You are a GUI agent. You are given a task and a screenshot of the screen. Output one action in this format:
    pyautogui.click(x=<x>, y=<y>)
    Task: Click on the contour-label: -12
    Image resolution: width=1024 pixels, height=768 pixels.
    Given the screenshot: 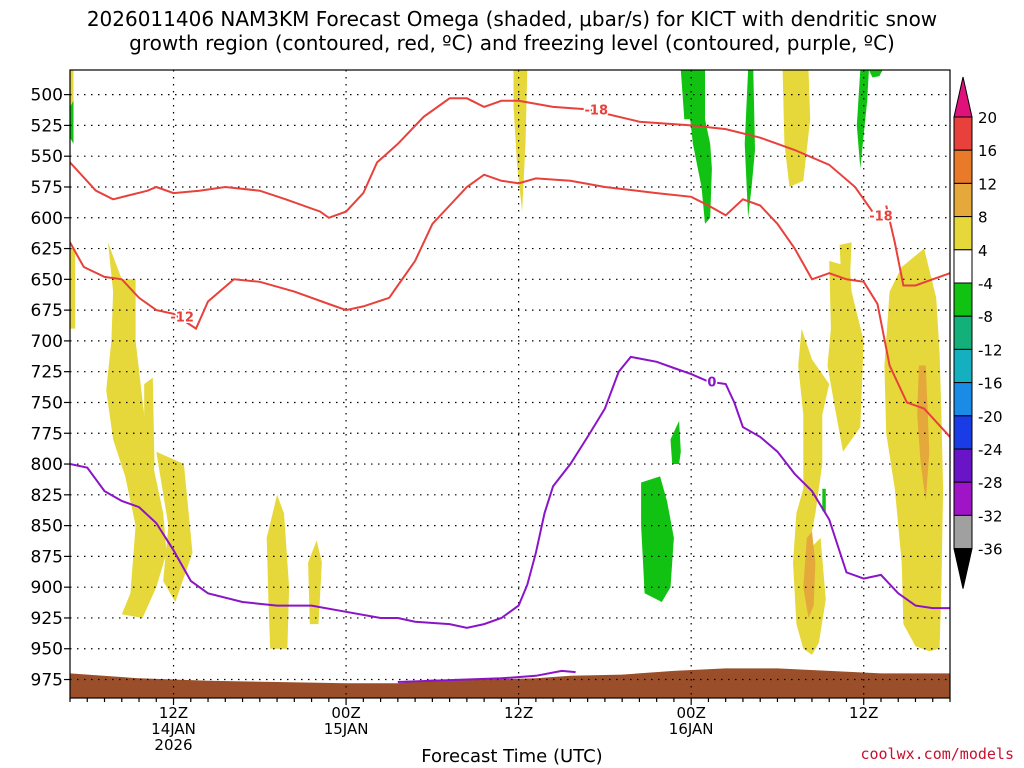 What is the action you would take?
    pyautogui.click(x=182, y=317)
    